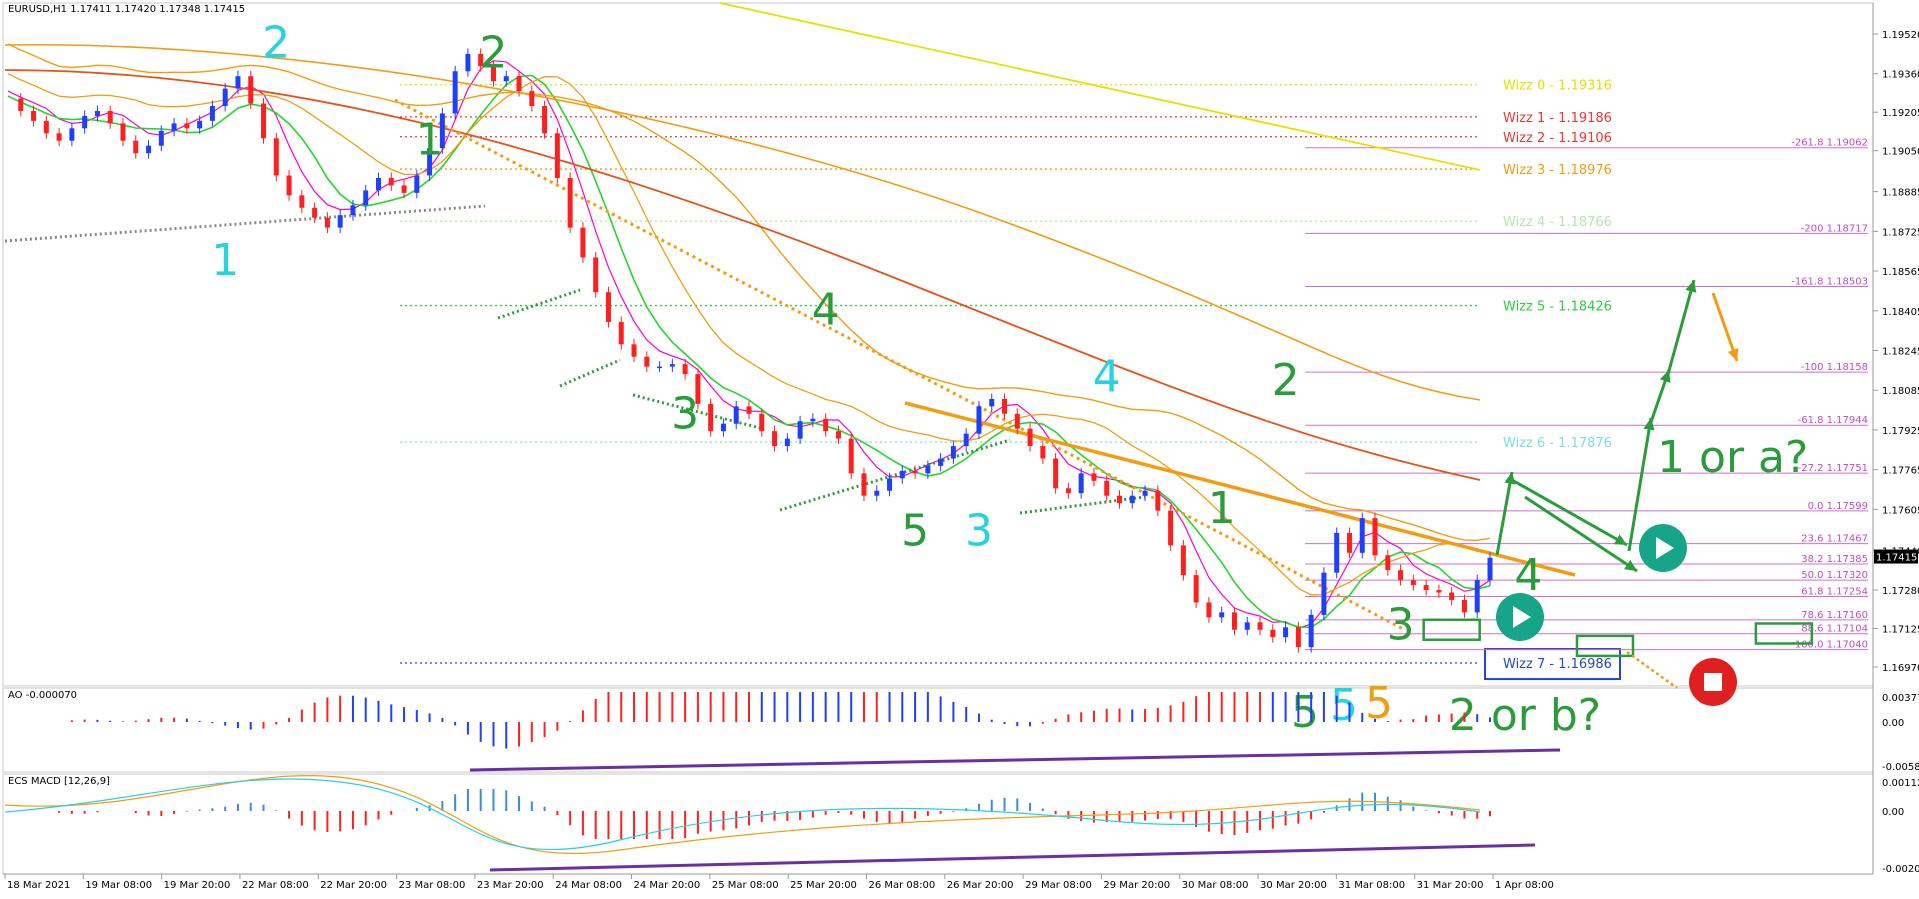 The width and height of the screenshot is (1919, 899). I want to click on fib-level-label: 0.0 1.17599, so click(1838, 506).